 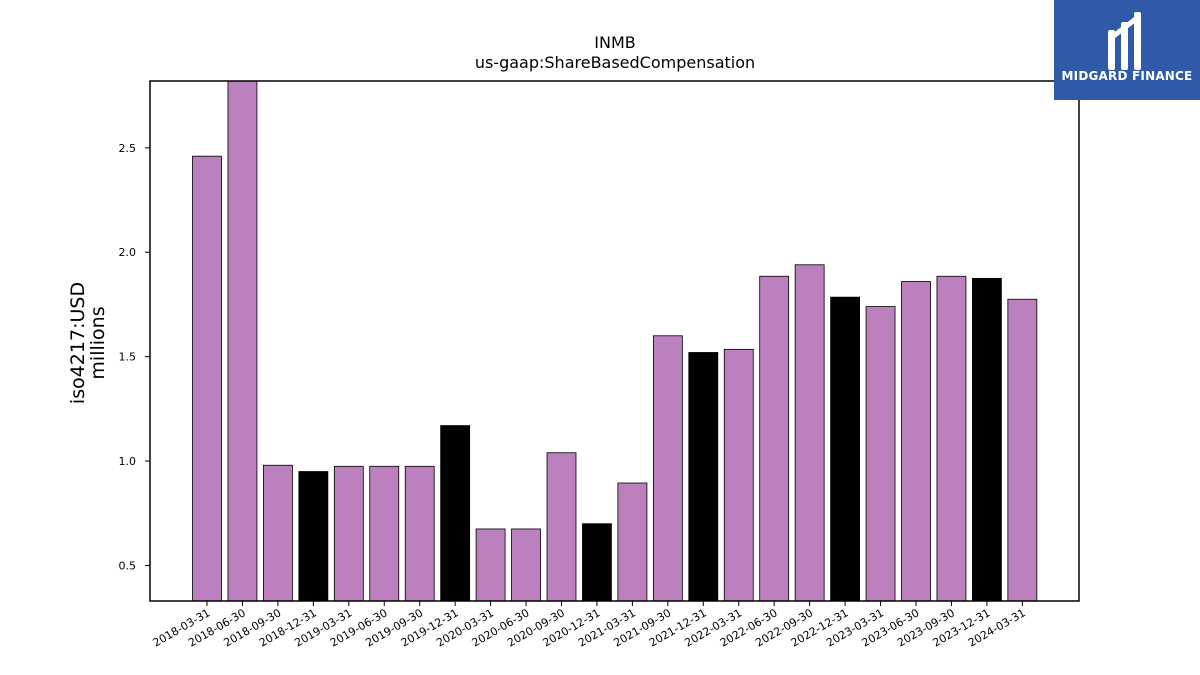 I want to click on y-tick-label: 1.5, so click(x=128, y=357).